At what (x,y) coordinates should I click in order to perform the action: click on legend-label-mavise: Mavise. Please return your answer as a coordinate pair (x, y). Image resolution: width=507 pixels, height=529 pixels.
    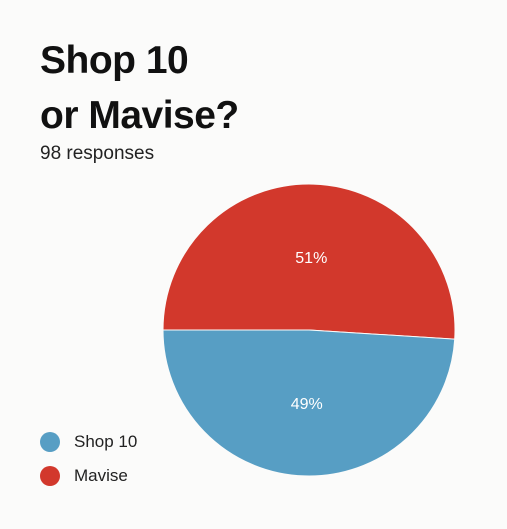
    Looking at the image, I should click on (101, 476).